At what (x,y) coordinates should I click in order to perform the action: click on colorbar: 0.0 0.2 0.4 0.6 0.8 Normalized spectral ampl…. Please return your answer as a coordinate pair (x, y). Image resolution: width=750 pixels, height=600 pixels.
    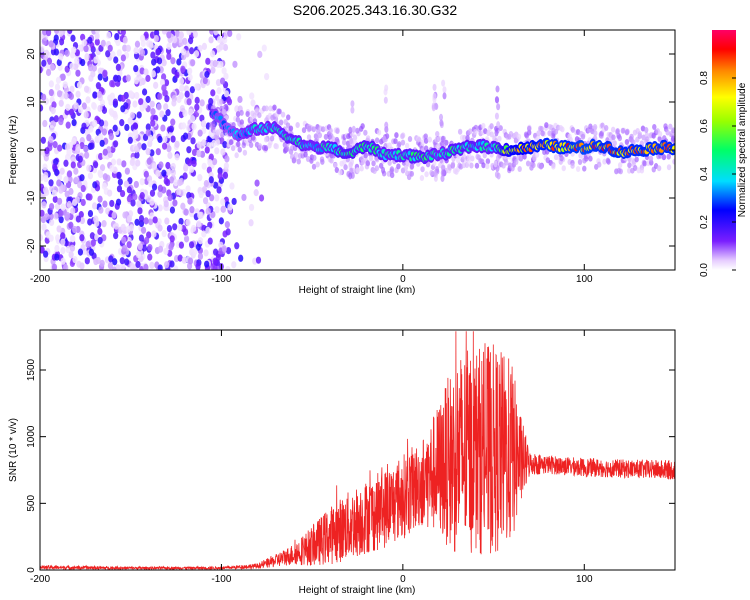
    Looking at the image, I should click on (723, 153).